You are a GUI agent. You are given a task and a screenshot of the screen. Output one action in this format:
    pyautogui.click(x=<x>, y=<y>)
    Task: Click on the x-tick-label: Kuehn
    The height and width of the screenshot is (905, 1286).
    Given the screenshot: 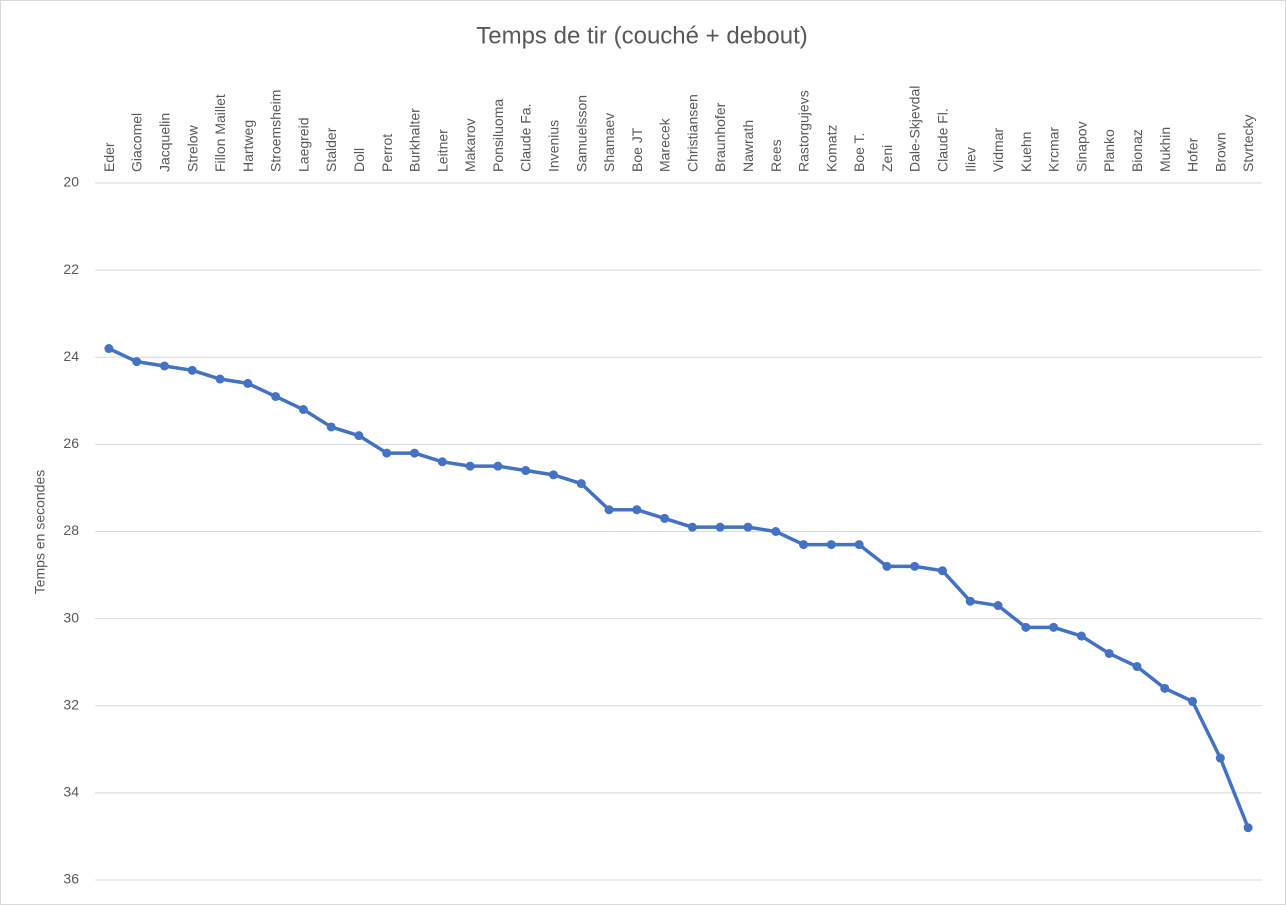 What is the action you would take?
    pyautogui.click(x=1026, y=152)
    